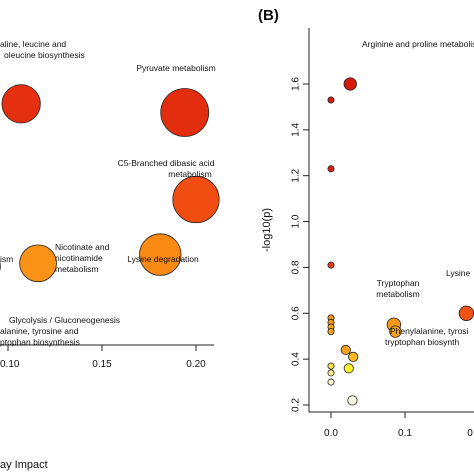 The image size is (474, 474). Describe the element at coordinates (44, 55) in the screenshot. I see `point-label: oleucine biosynthesis` at that location.